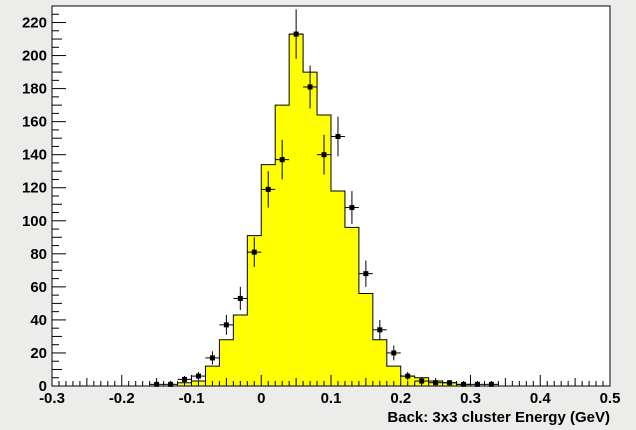 The height and width of the screenshot is (430, 636). Describe the element at coordinates (34, 122) in the screenshot. I see `y-tick-label: 160` at that location.